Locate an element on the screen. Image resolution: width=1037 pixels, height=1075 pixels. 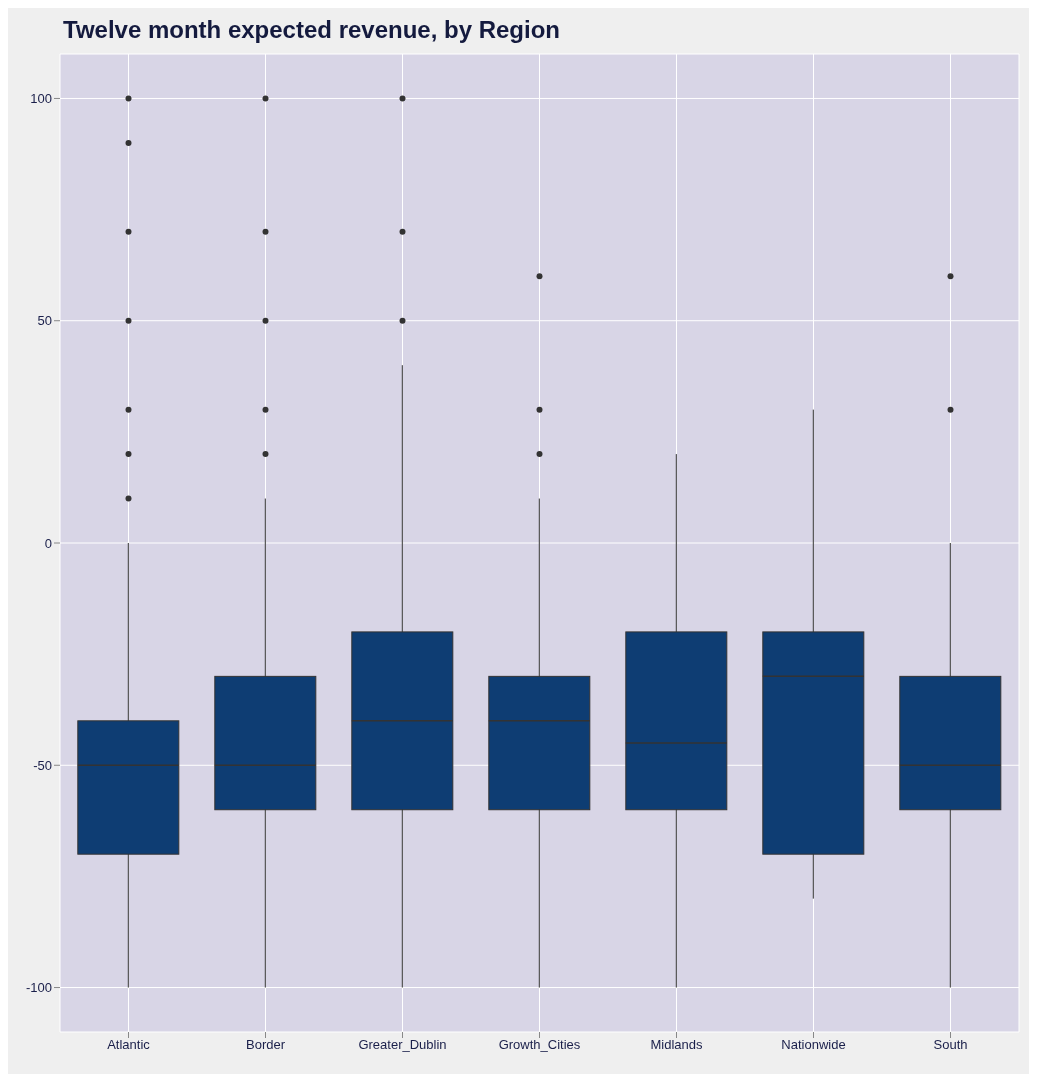
x-tick-label: Growth_Cities is located at coordinates (539, 1045).